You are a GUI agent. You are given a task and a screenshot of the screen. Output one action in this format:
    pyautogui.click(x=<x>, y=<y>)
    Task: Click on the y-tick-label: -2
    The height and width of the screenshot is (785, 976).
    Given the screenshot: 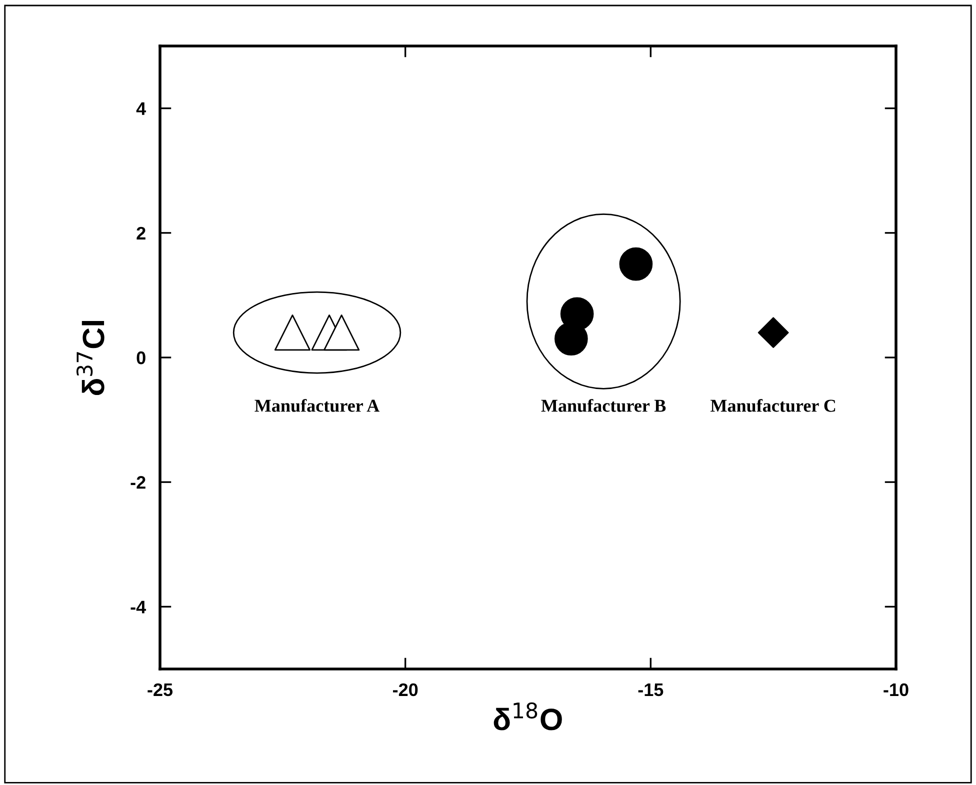 What is the action you would take?
    pyautogui.click(x=138, y=482)
    